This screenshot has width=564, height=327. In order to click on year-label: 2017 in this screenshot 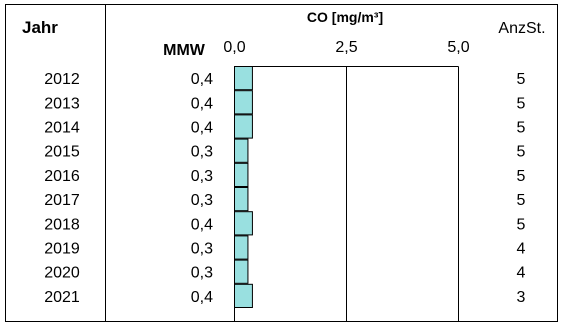, I will do `click(62, 200)`.